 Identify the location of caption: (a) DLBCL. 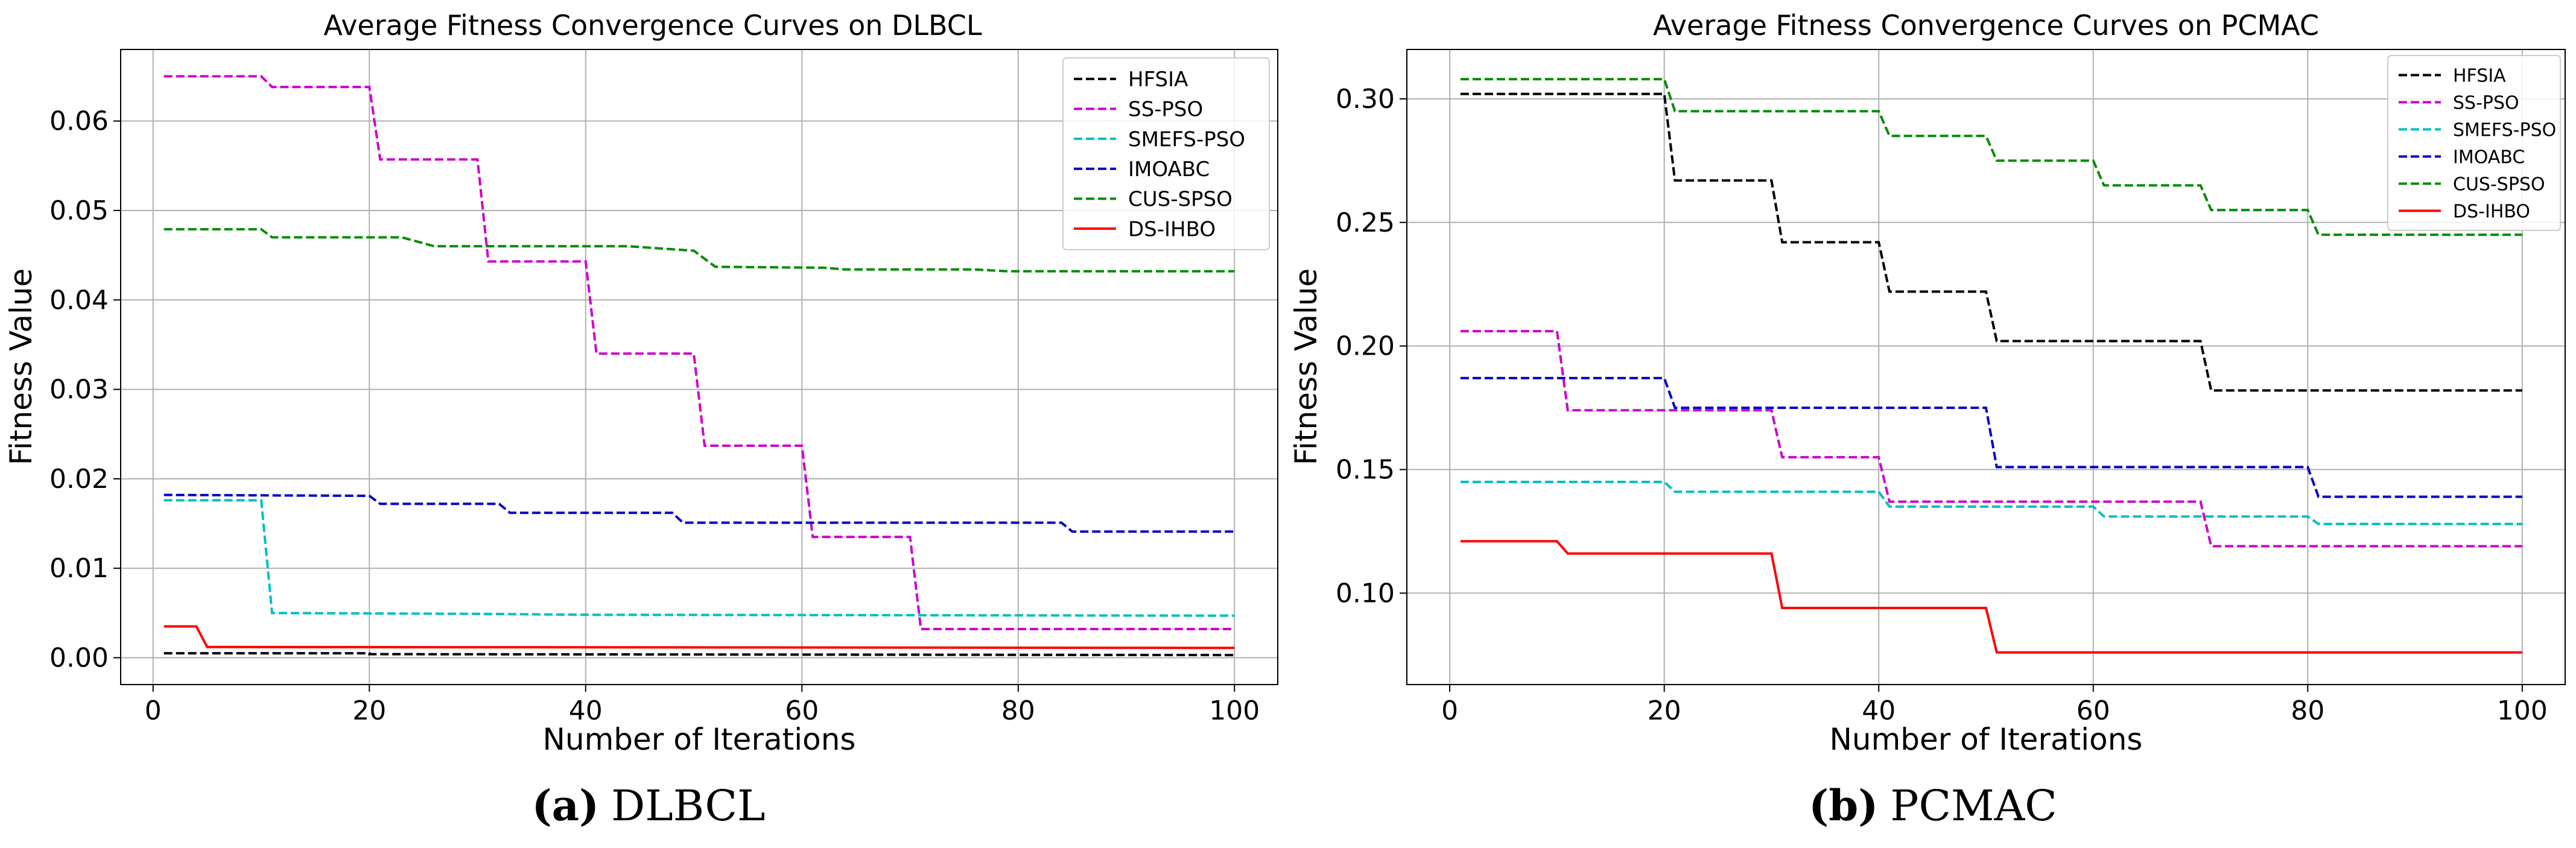
(649, 805).